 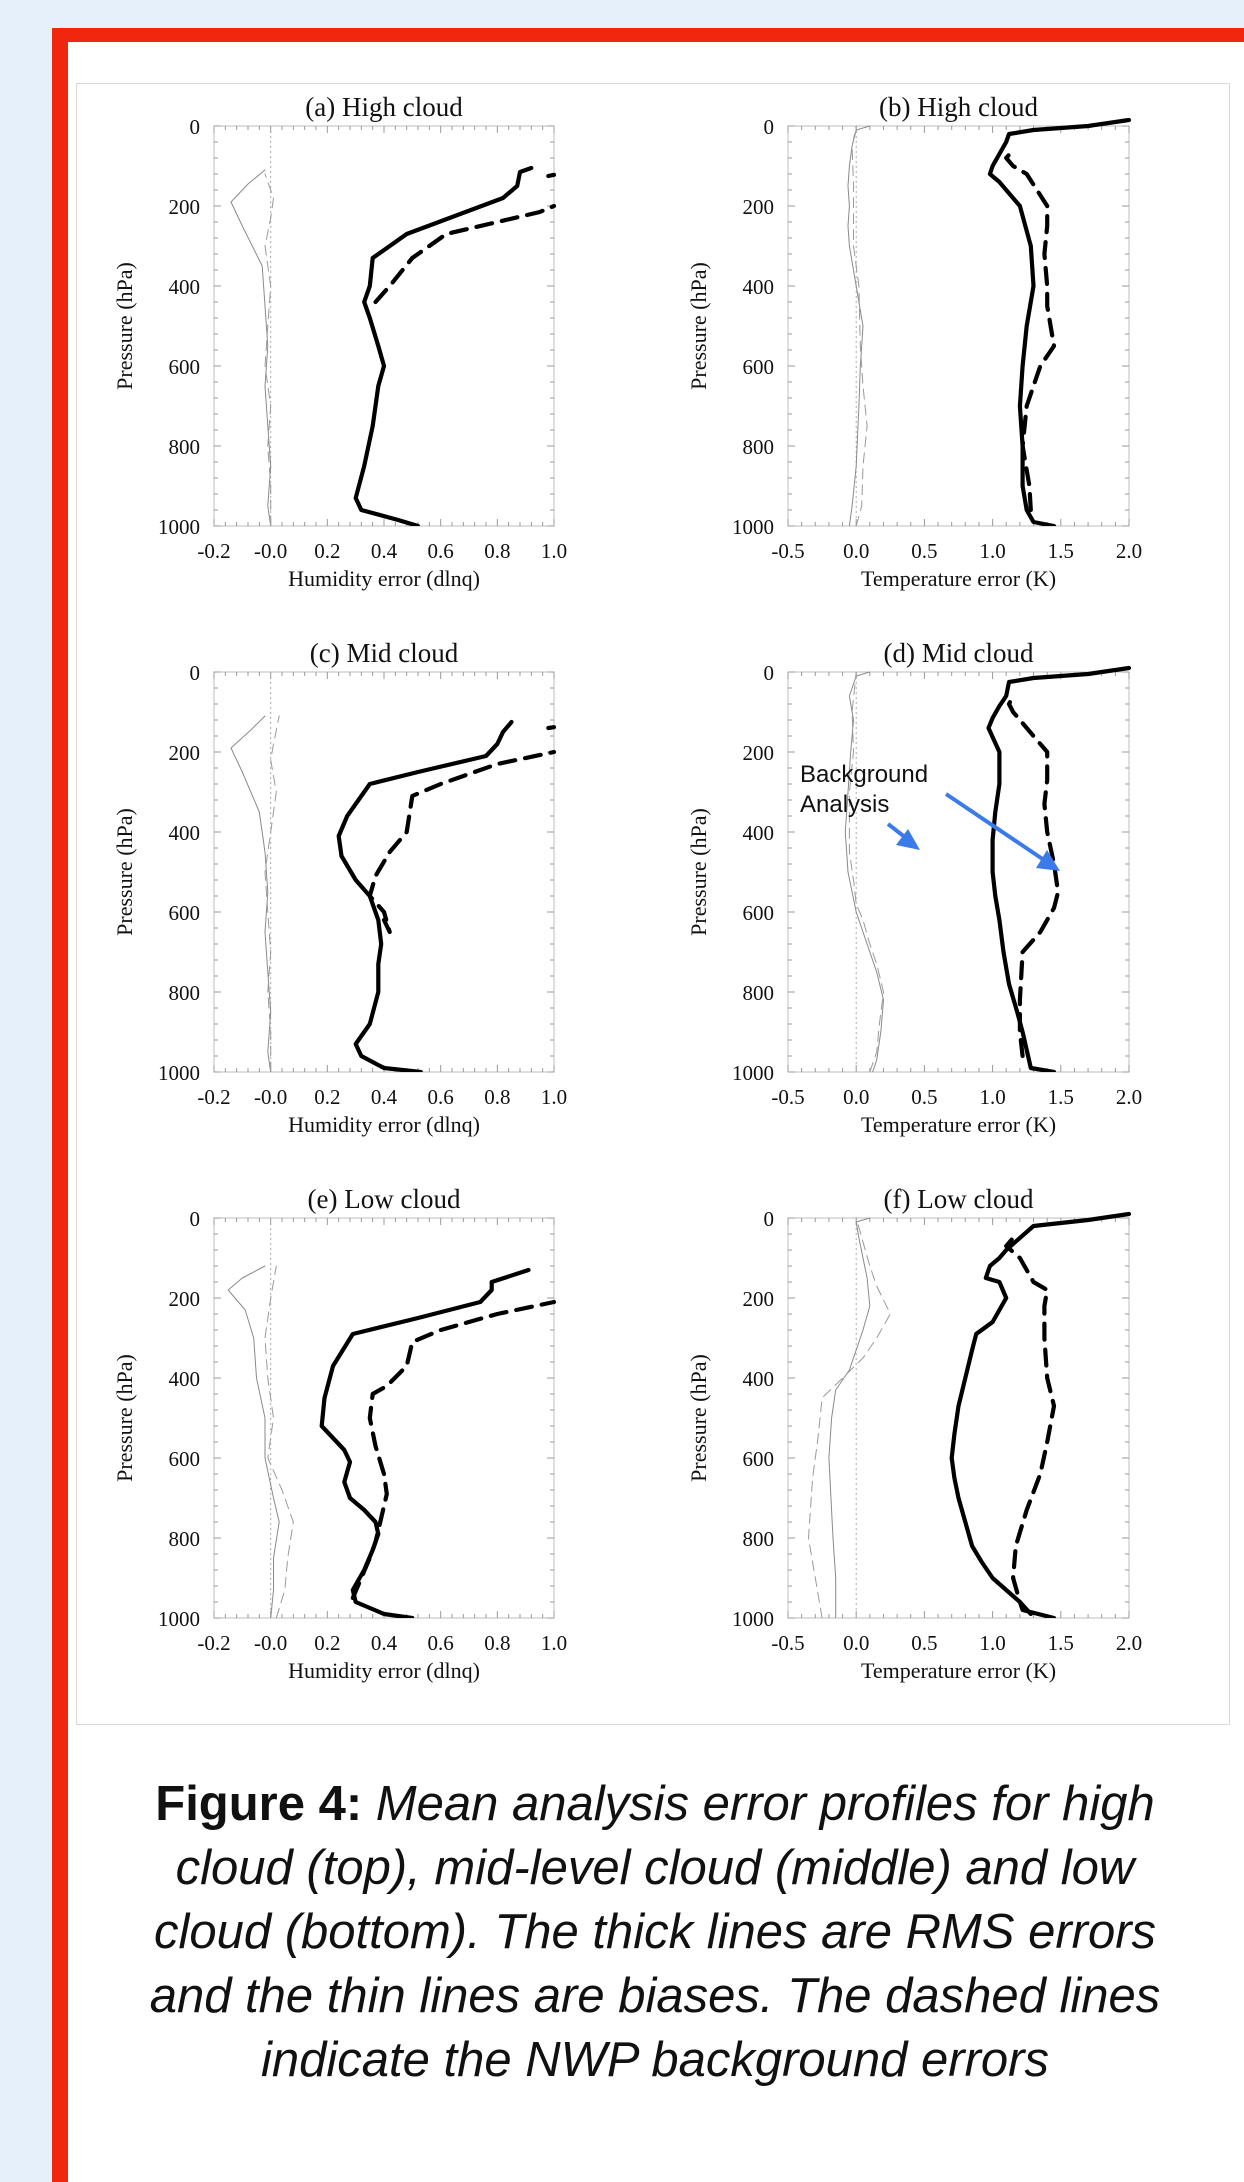 I want to click on x-tick-label: 0.4, so click(x=384, y=551).